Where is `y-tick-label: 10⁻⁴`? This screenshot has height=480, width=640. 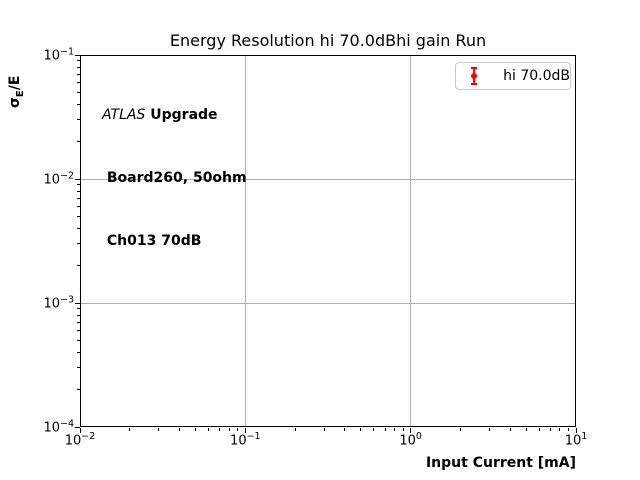
y-tick-label: 10⁻⁴ is located at coordinates (58, 427).